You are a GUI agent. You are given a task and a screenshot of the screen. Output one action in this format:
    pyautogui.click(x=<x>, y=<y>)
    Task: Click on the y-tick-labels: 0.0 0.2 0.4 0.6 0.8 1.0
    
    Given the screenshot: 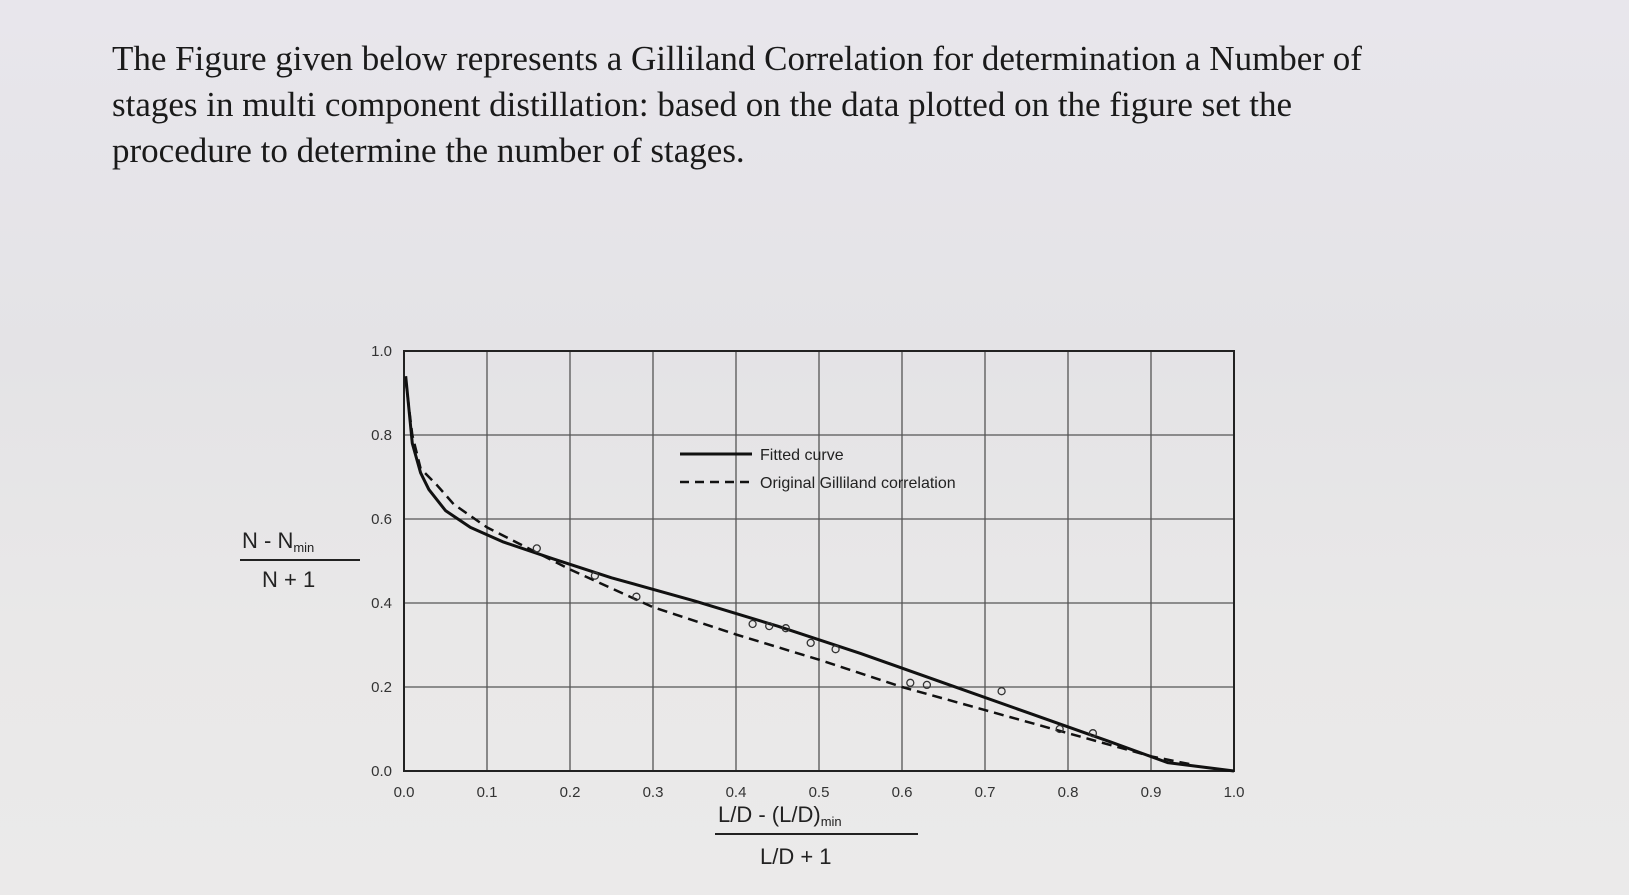 What is the action you would take?
    pyautogui.click(x=381, y=561)
    